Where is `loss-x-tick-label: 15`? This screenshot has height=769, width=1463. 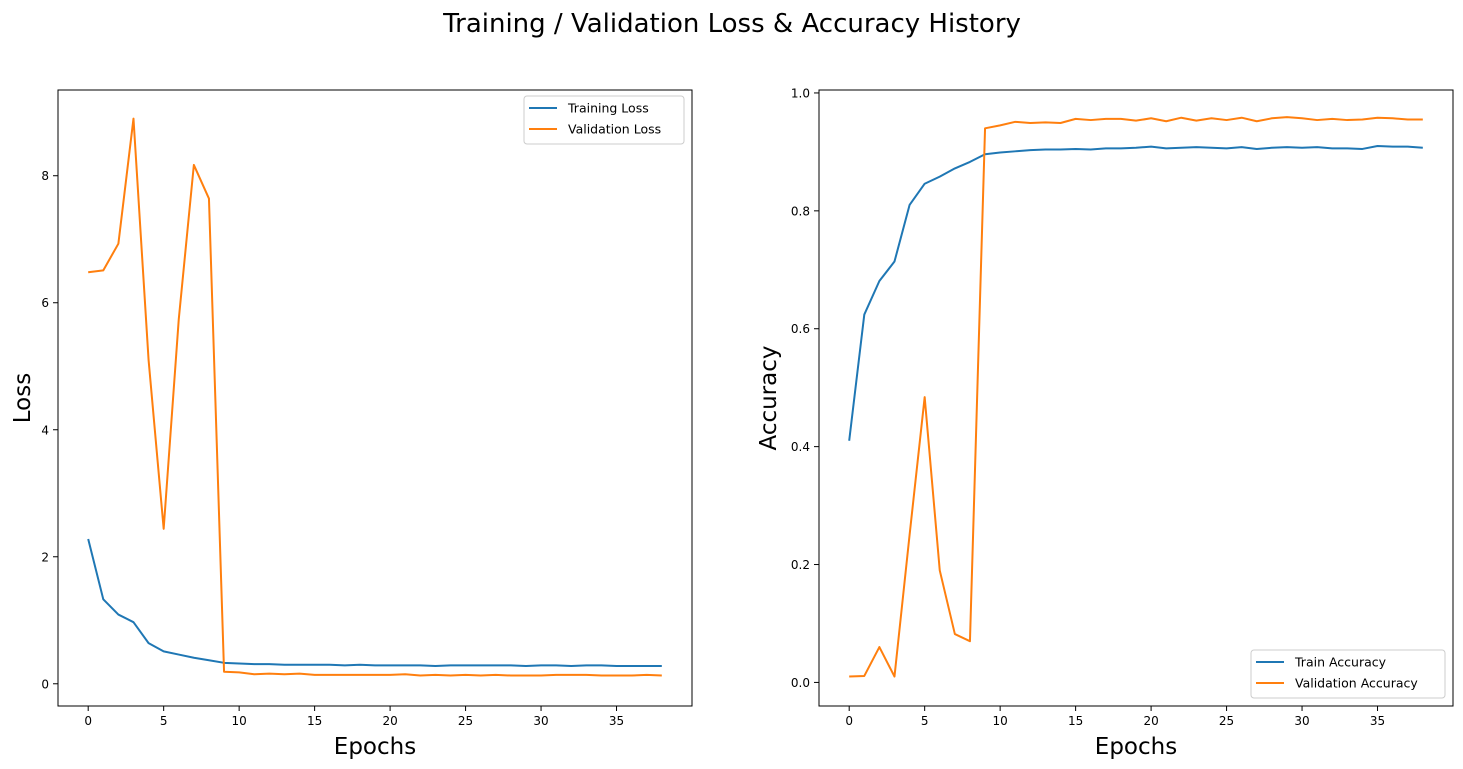
loss-x-tick-label: 15 is located at coordinates (314, 721).